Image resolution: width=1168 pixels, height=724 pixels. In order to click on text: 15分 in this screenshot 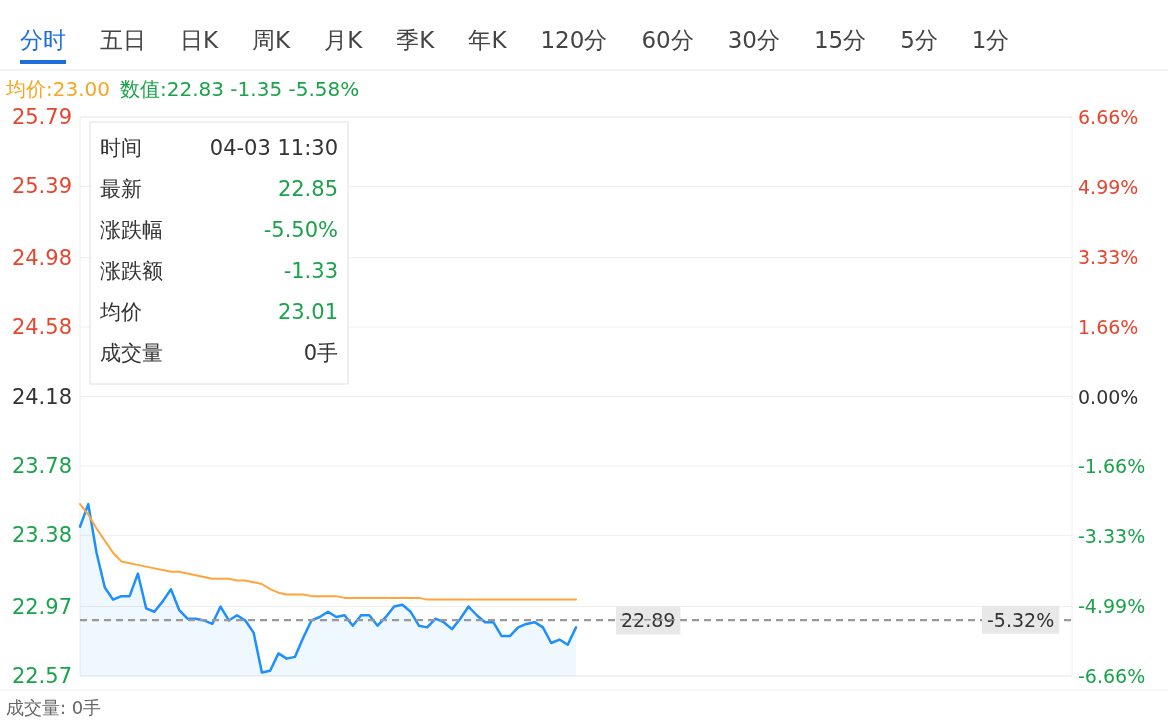, I will do `click(840, 40)`.